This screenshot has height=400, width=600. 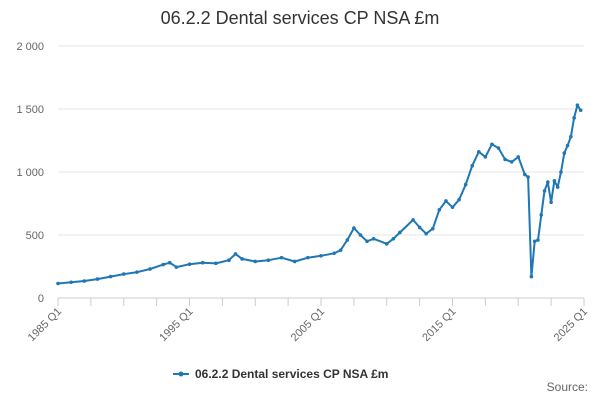 I want to click on x-tick-label: 1985 Q1, so click(x=45, y=325).